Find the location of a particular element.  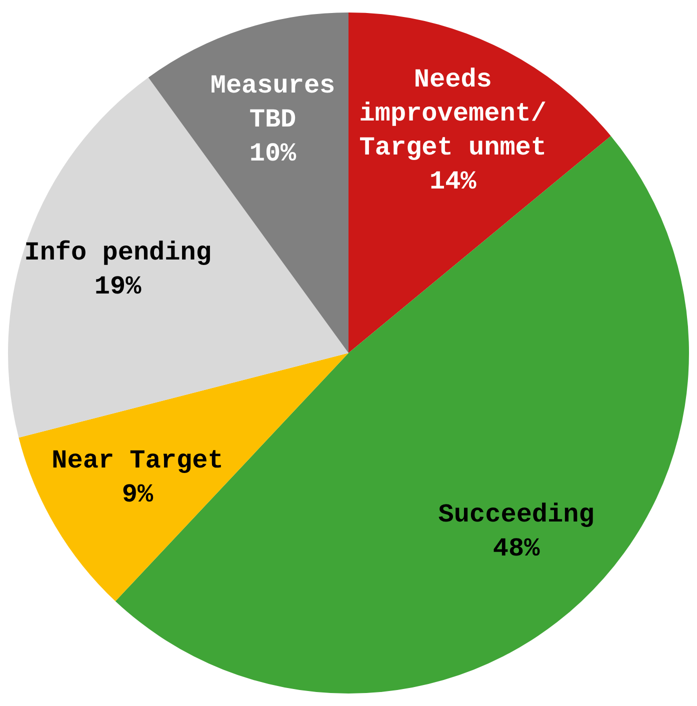

slice-label: Near Target is located at coordinates (138, 460).